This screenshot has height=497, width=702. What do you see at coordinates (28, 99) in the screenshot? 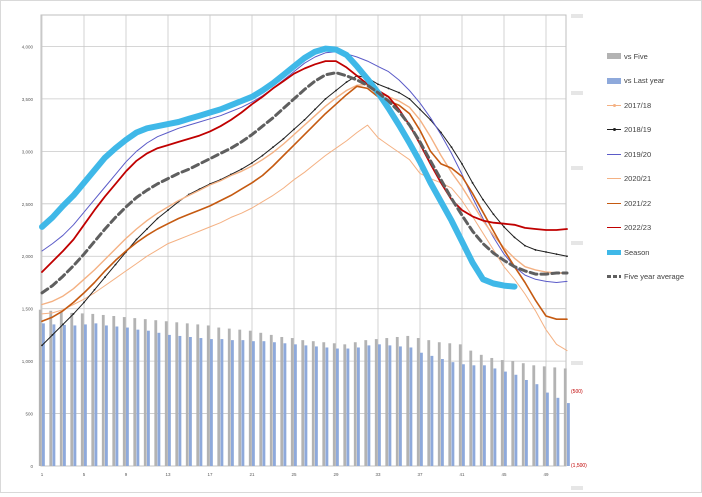
I see `y-tick-label: 3,500` at bounding box center [28, 99].